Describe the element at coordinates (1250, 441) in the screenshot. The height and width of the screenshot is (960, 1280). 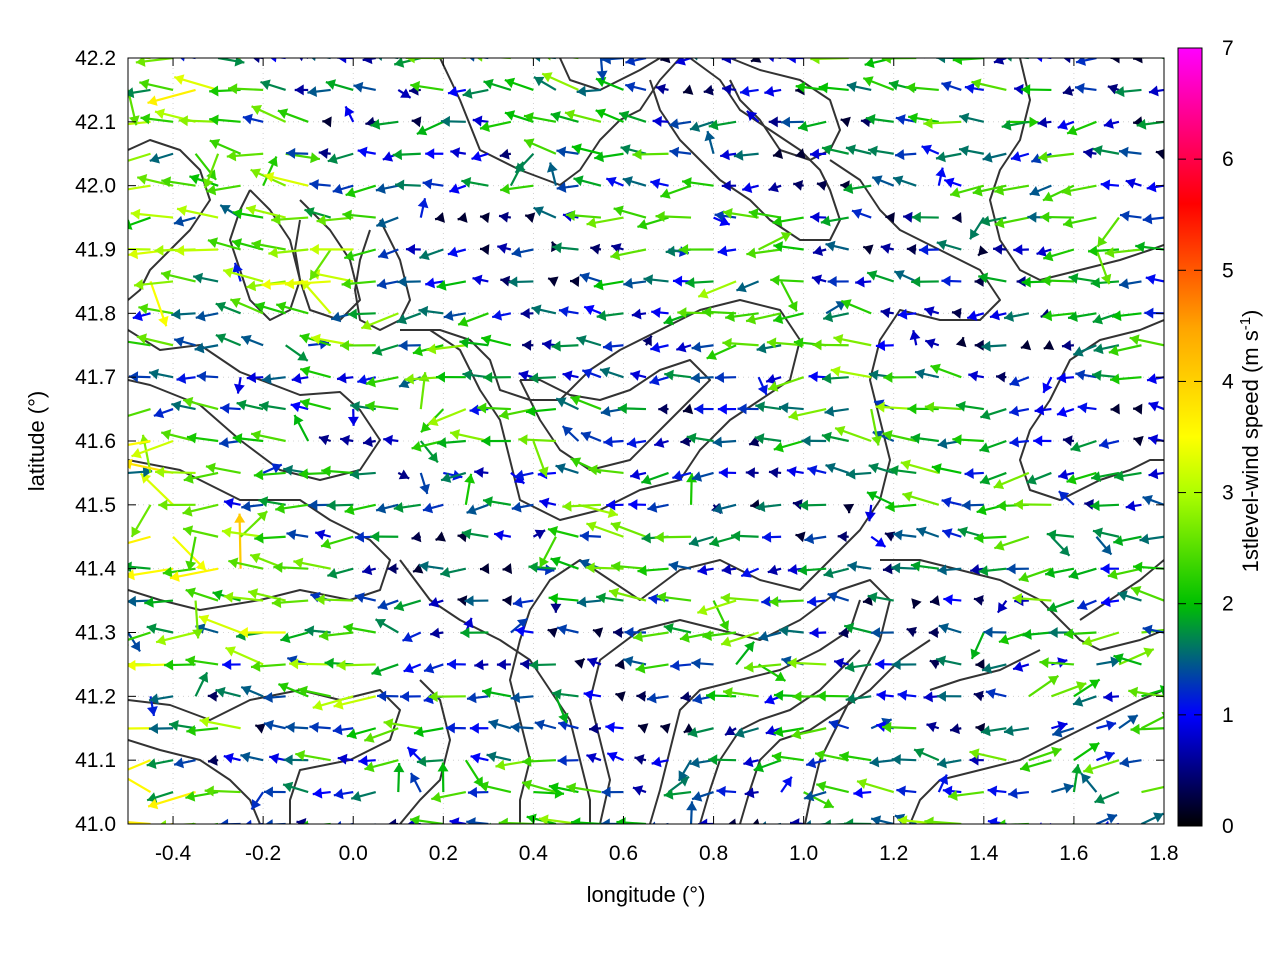
I see `colorbar-label: 1stlevel-wind speed (m s-1)` at that location.